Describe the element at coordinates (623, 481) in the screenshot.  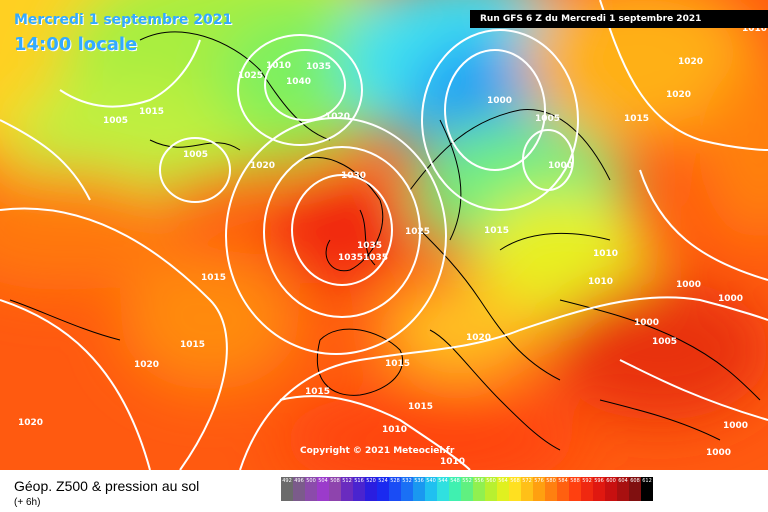
I see `scale-value: 604` at that location.